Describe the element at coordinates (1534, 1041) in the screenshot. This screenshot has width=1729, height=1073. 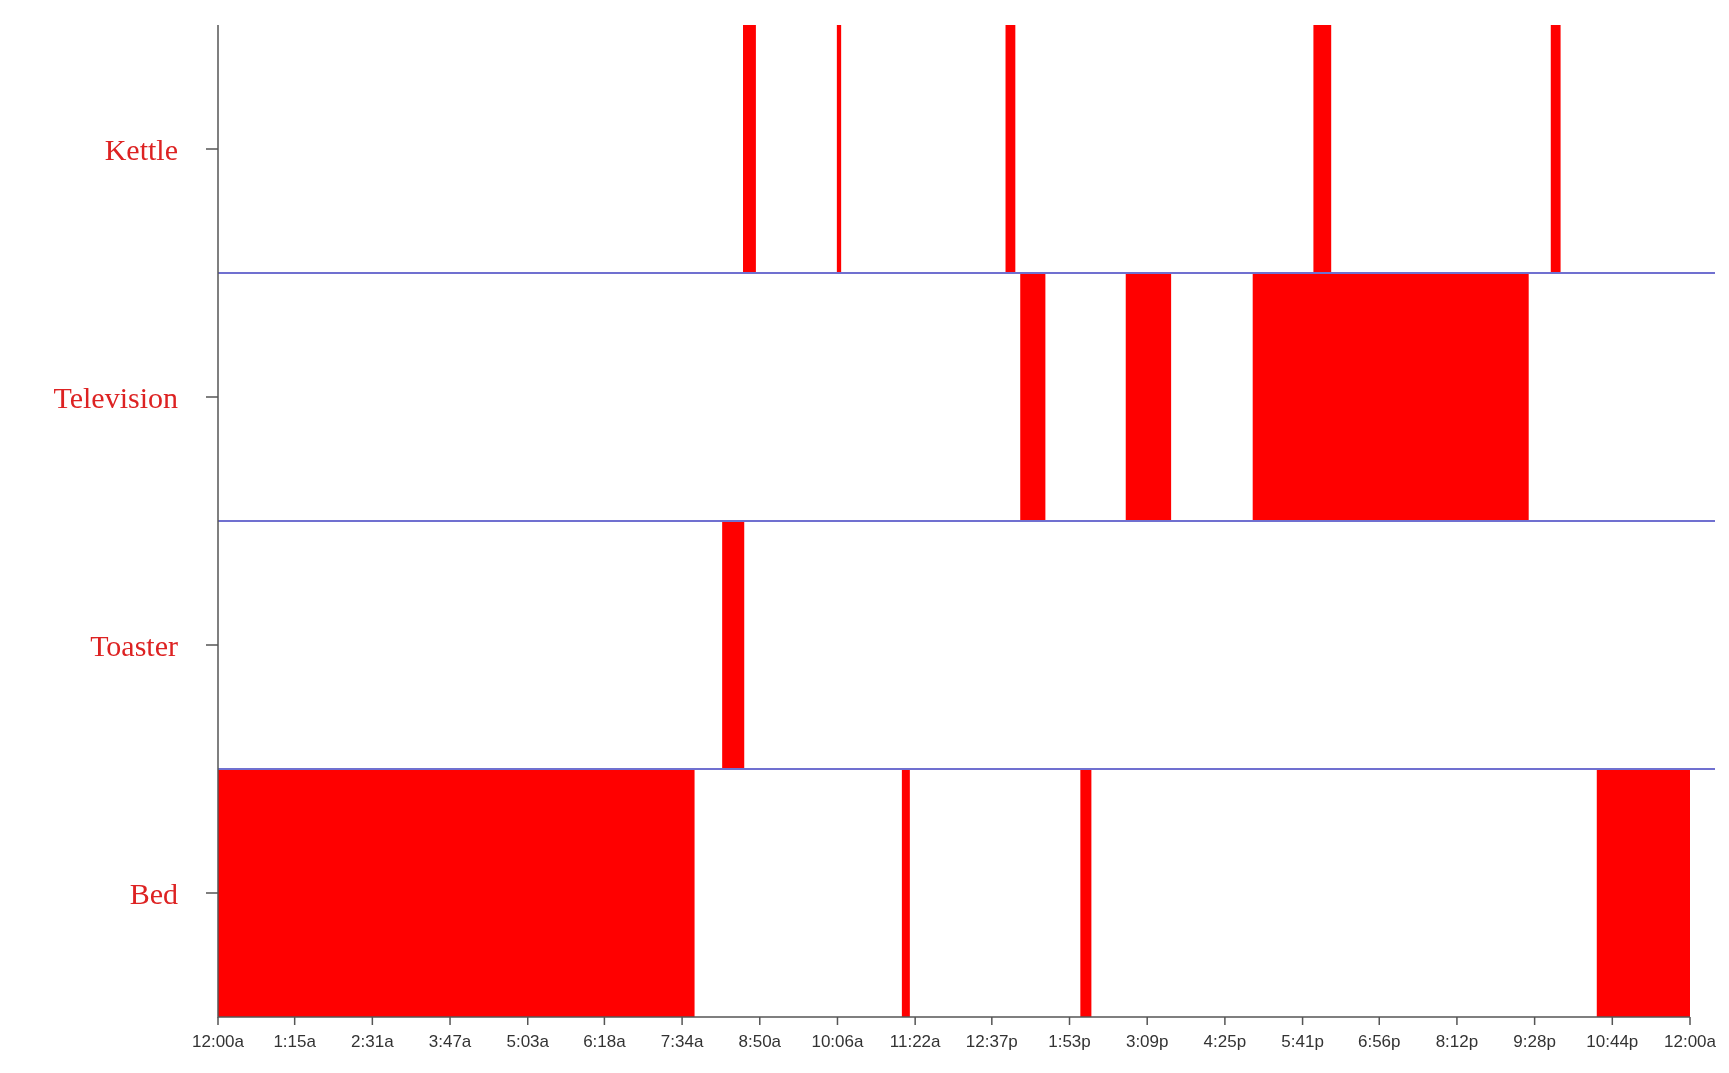
I see `x-tick-label: 9:28p` at that location.